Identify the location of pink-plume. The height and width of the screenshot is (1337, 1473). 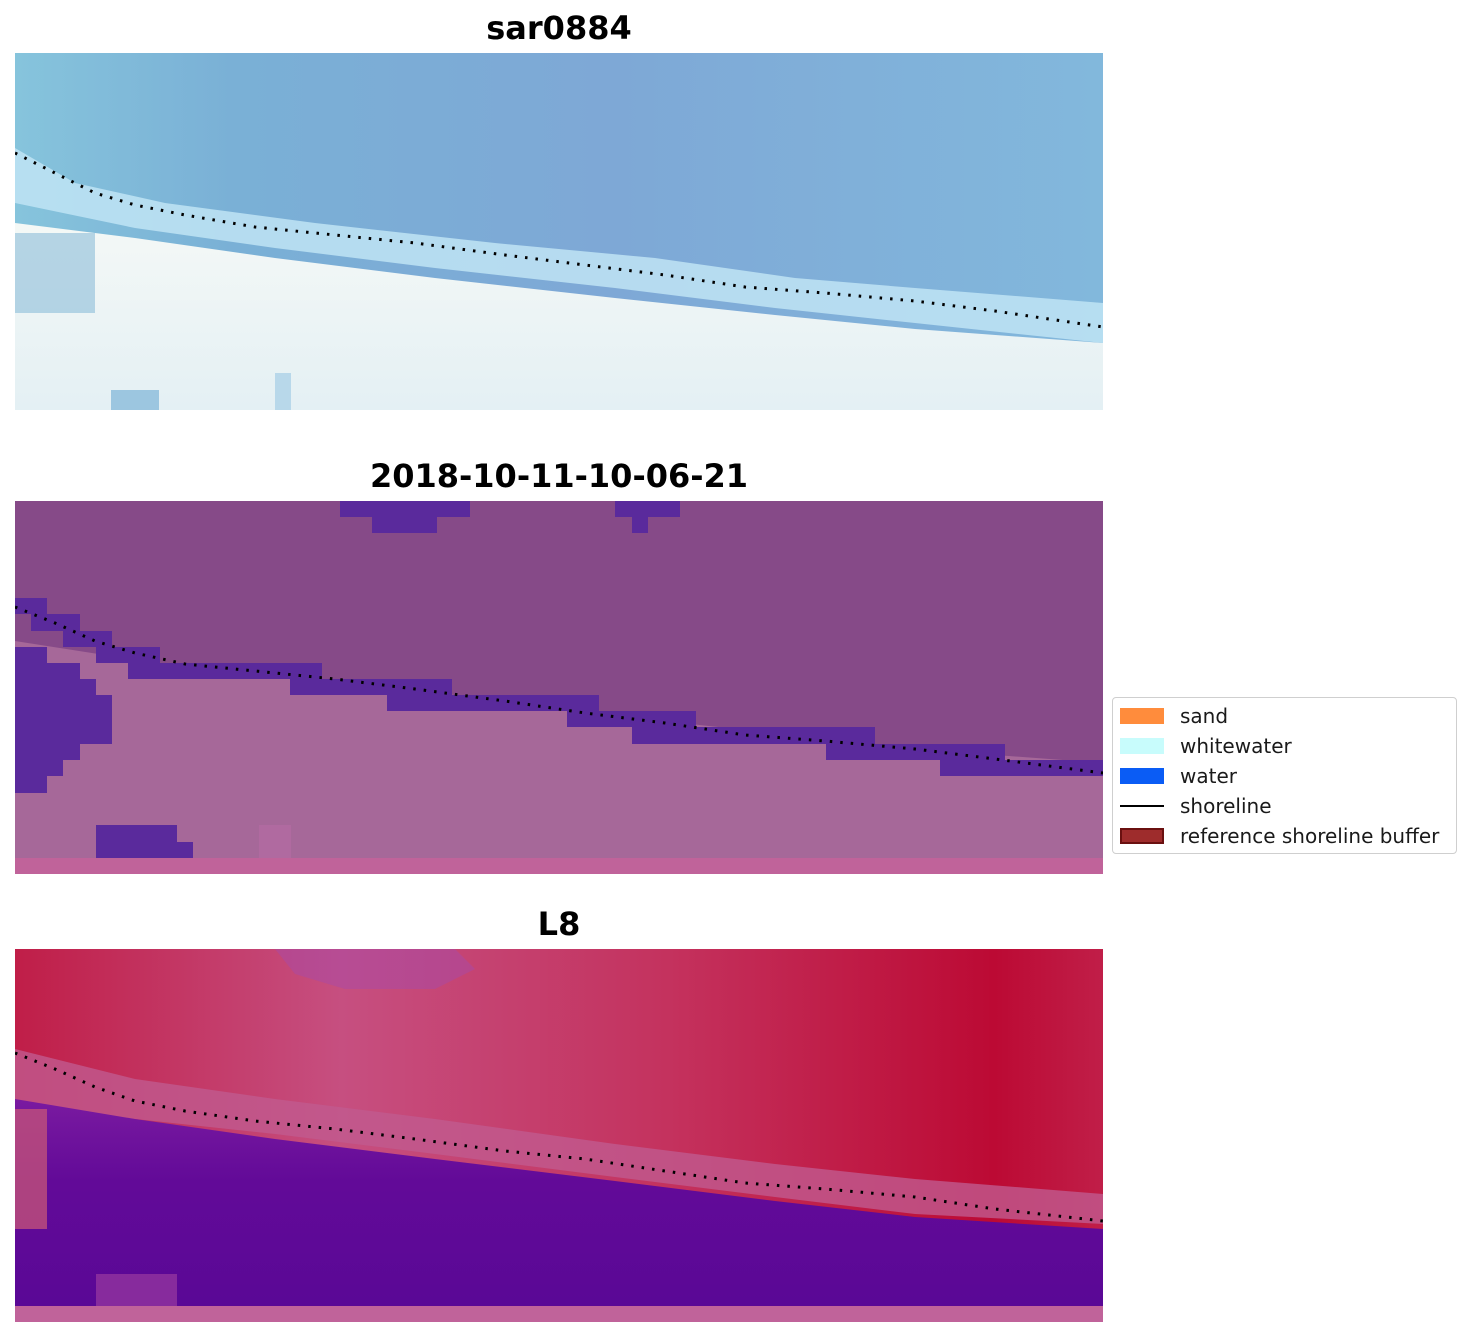
(375, 969).